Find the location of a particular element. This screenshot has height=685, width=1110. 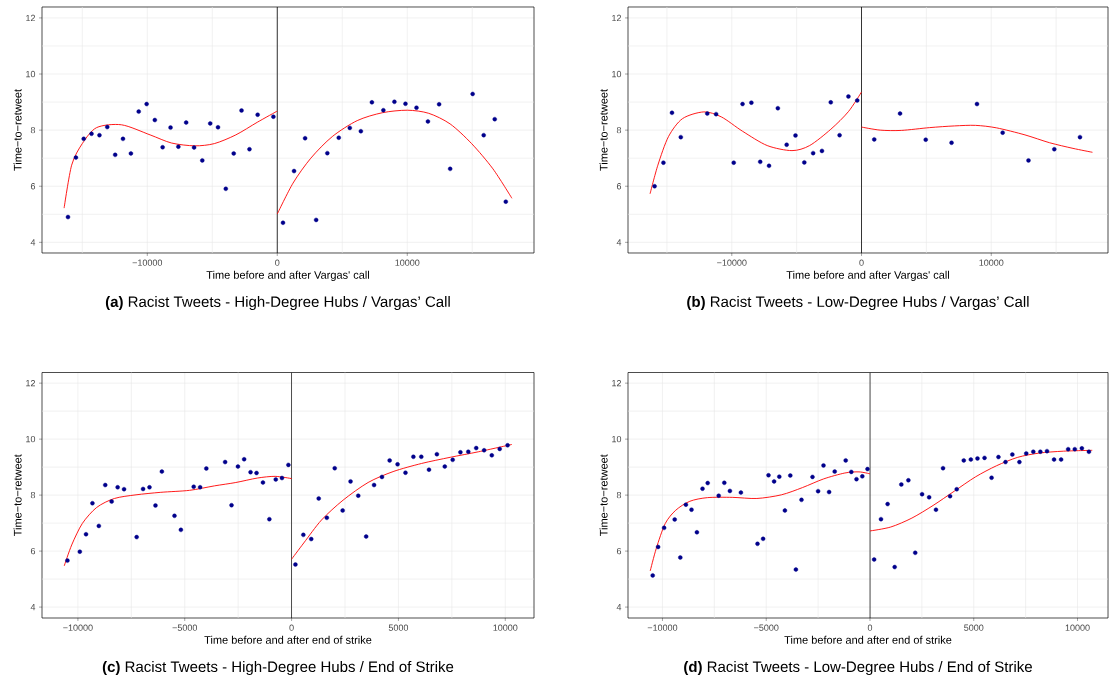

text: (c) Racist Tweets - High-Degree Hubs / End of Strike is located at coordinates (278, 668).